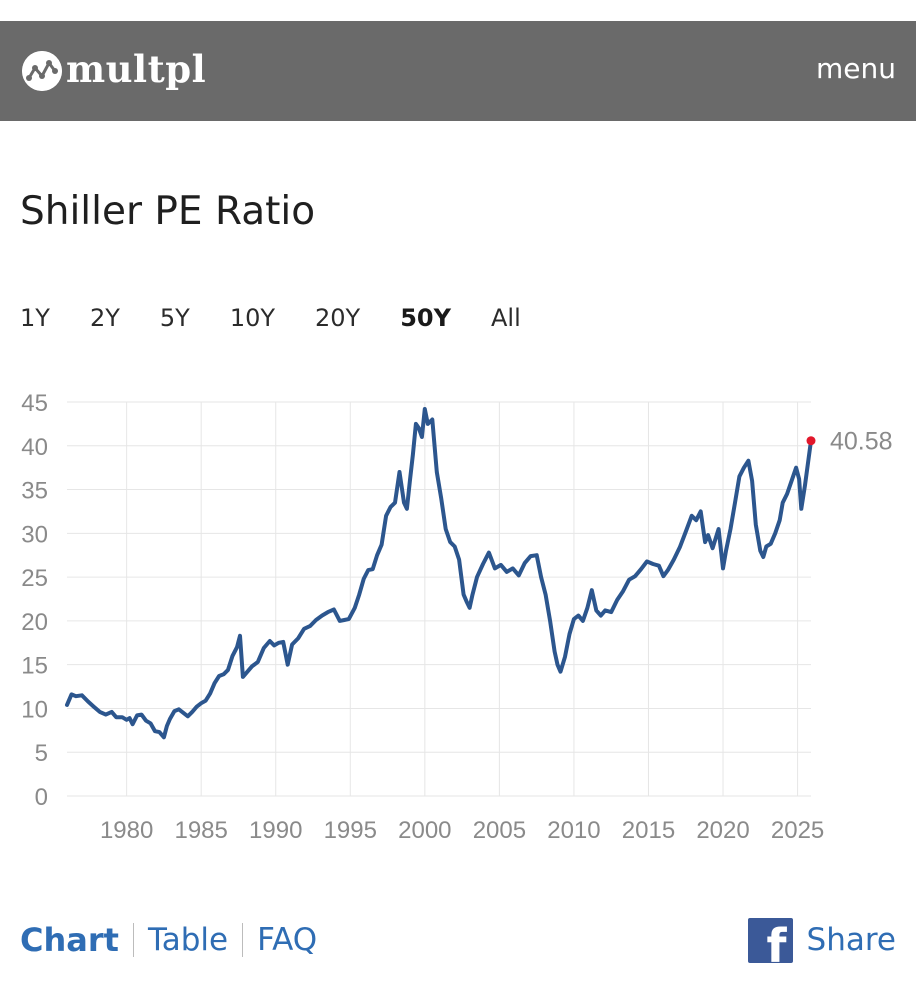  What do you see at coordinates (168, 211) in the screenshot?
I see `page-title: Shiller PE Ratio` at bounding box center [168, 211].